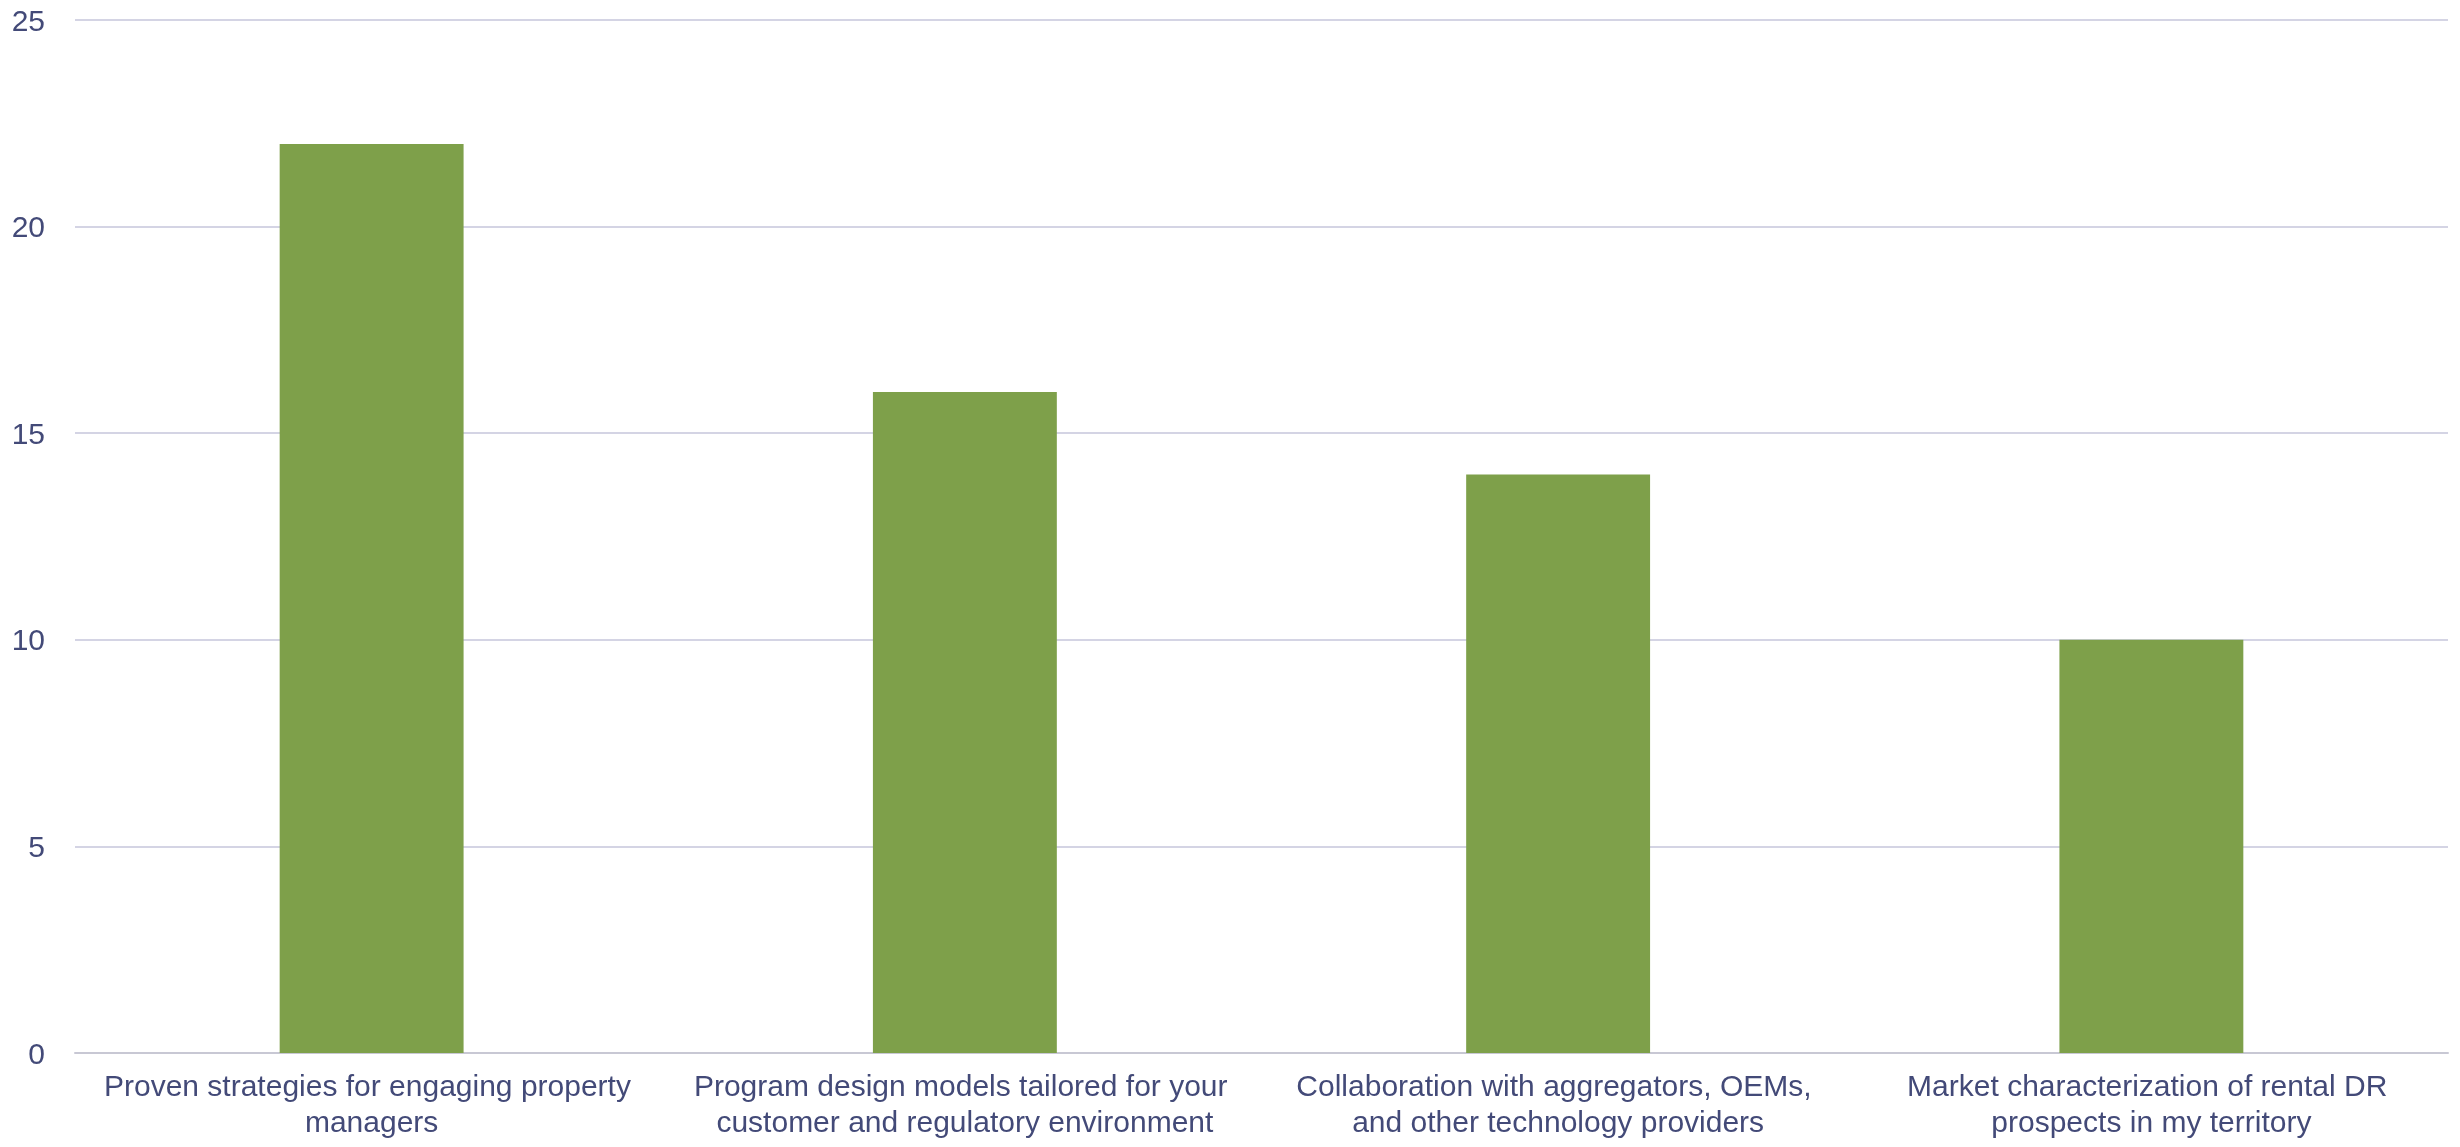 The image size is (2460, 1147). I want to click on x-tick-label: Program design models tailored for your customer and regulatory environment, so click(964, 1103).